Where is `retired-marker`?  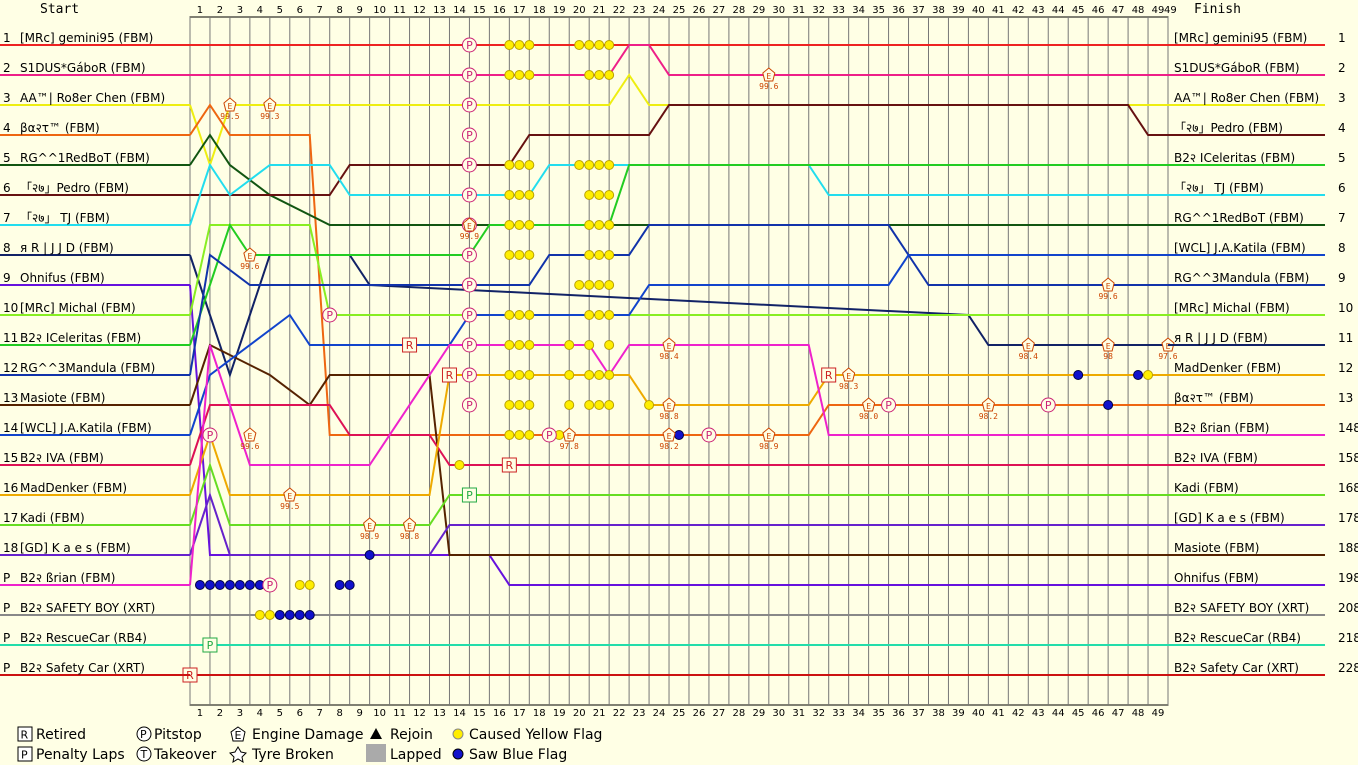
retired-marker is located at coordinates (449, 375).